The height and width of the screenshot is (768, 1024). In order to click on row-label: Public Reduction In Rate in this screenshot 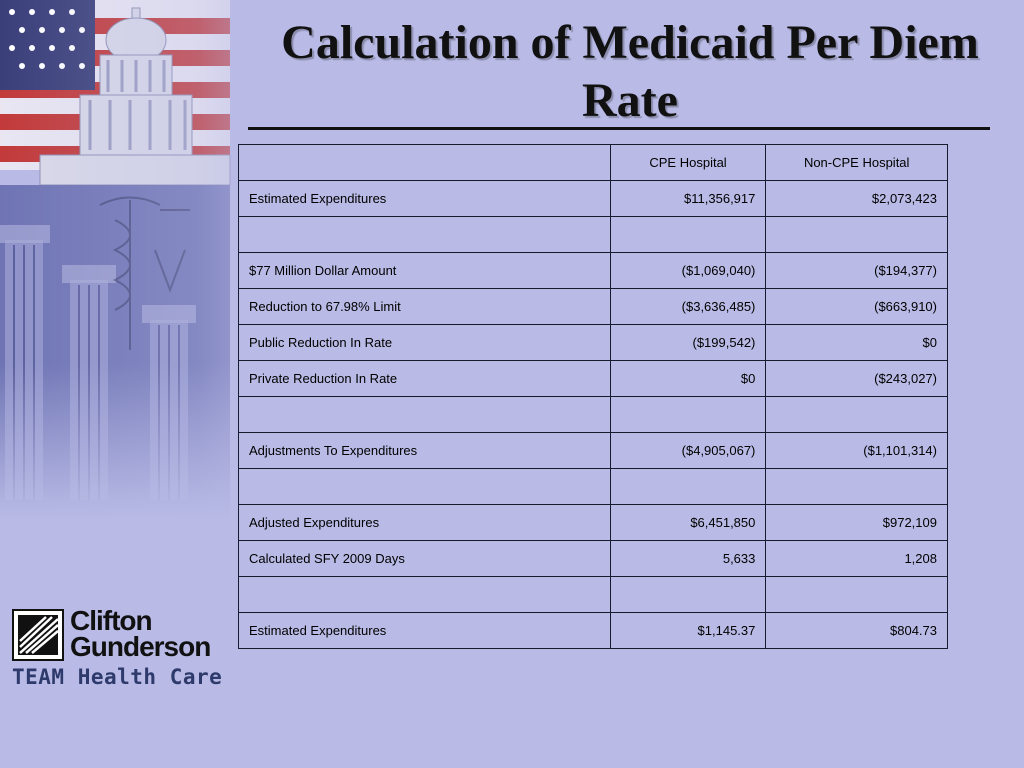, I will do `click(424, 342)`.